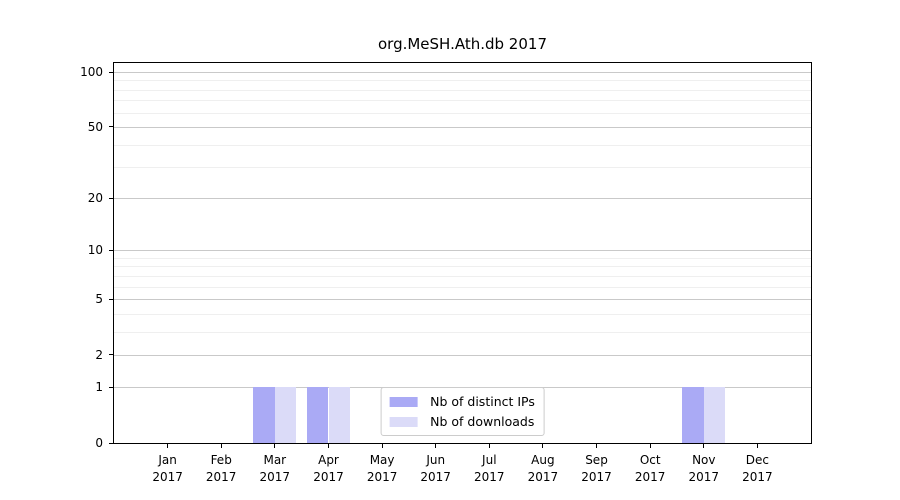  What do you see at coordinates (704, 468) in the screenshot?
I see `x-tick-label: Nov 2017` at bounding box center [704, 468].